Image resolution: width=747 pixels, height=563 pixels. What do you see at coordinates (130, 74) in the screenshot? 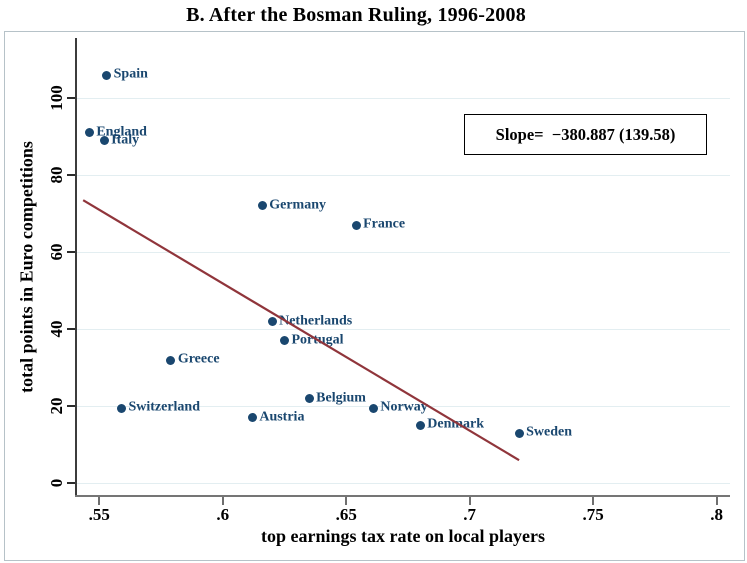
I see `point-label-spain: Spain` at bounding box center [130, 74].